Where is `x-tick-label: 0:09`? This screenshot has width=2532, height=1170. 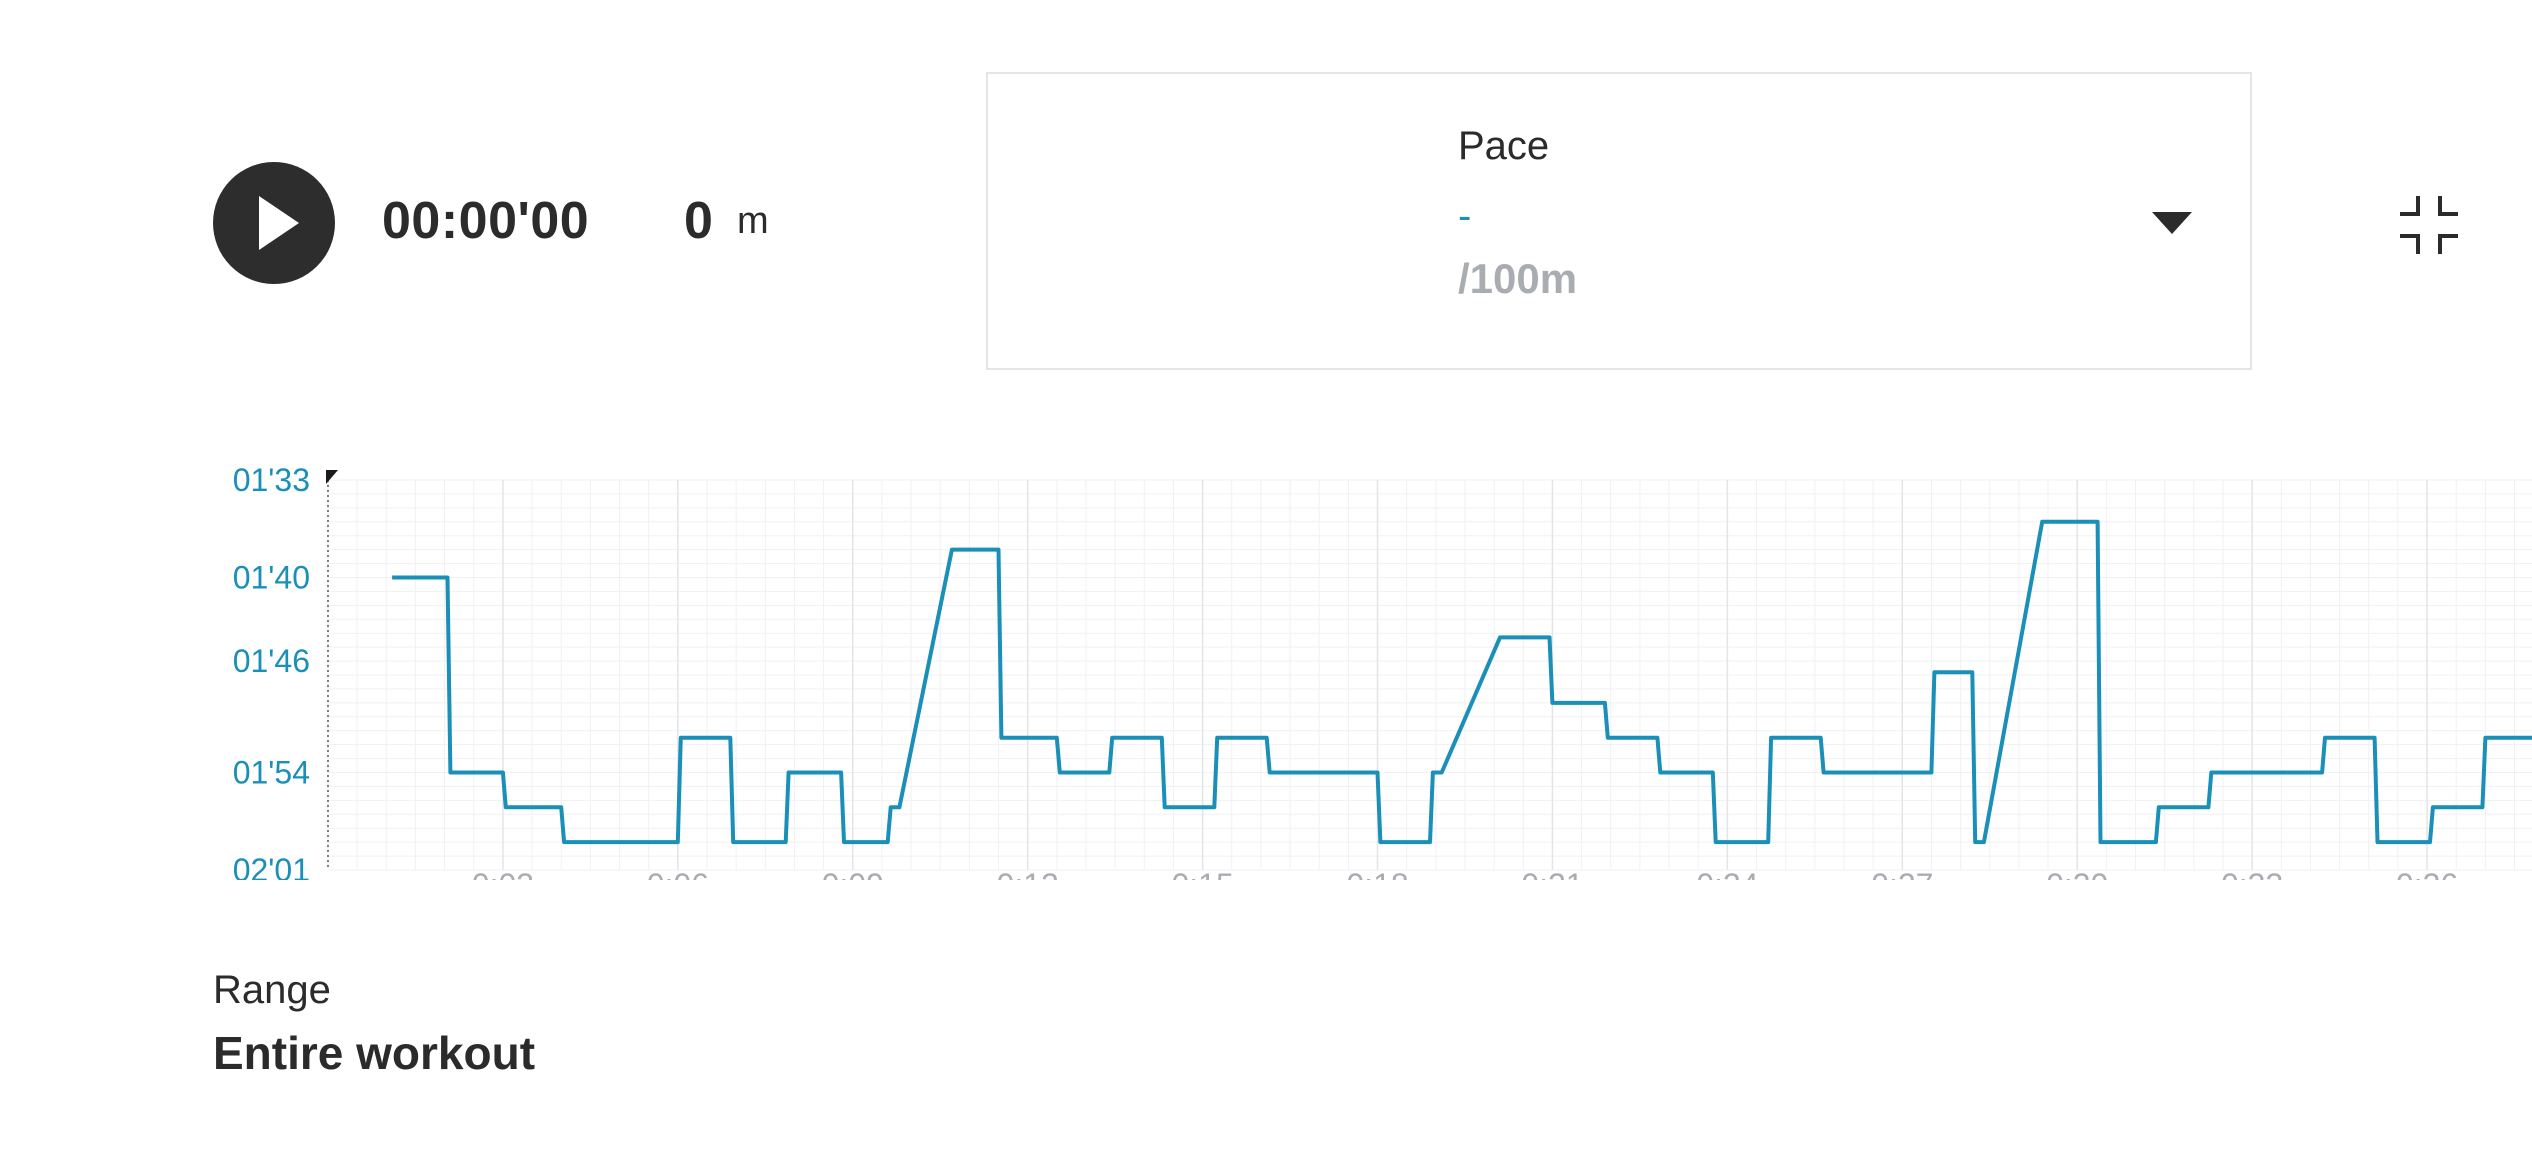 x-tick-label: 0:09 is located at coordinates (853, 873).